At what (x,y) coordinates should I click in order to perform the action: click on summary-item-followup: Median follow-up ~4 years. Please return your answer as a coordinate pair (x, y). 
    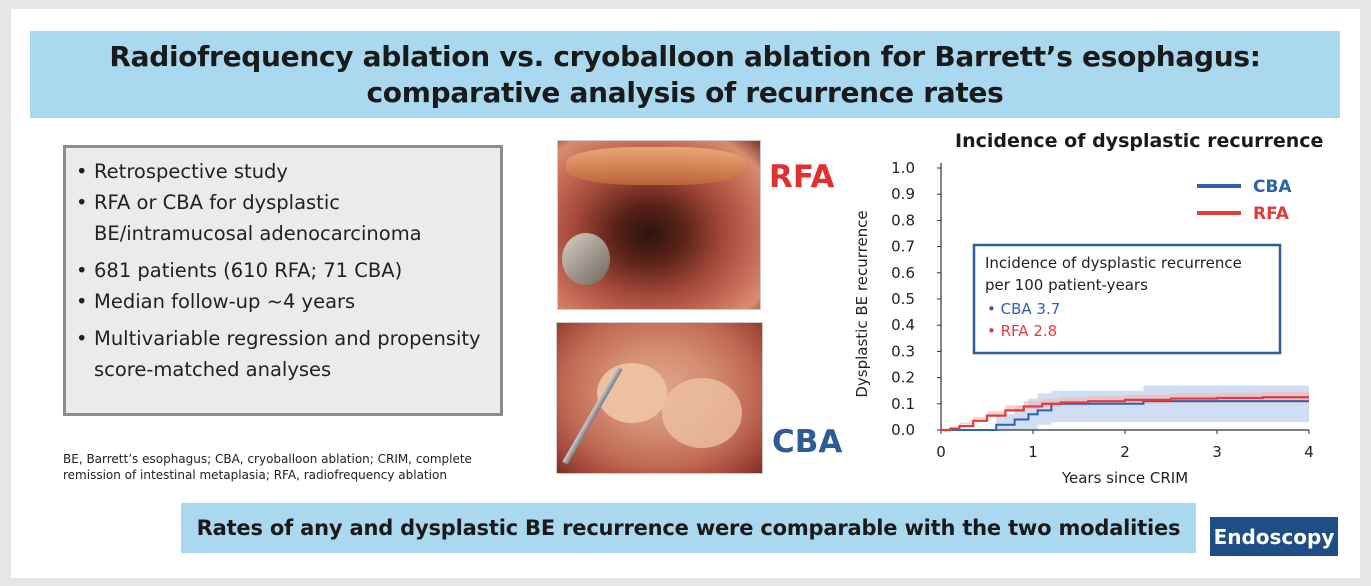
    Looking at the image, I should click on (287, 301).